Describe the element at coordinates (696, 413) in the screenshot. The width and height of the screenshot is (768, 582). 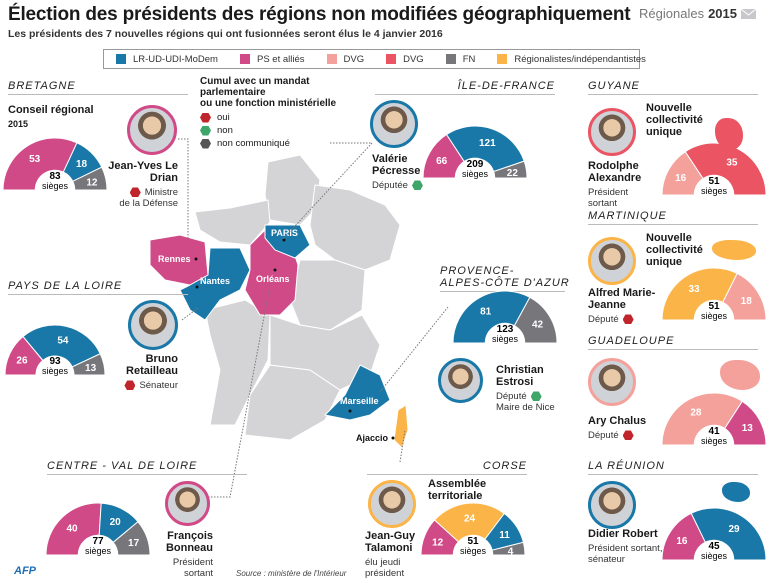
I see `seat-slice-label: 28` at that location.